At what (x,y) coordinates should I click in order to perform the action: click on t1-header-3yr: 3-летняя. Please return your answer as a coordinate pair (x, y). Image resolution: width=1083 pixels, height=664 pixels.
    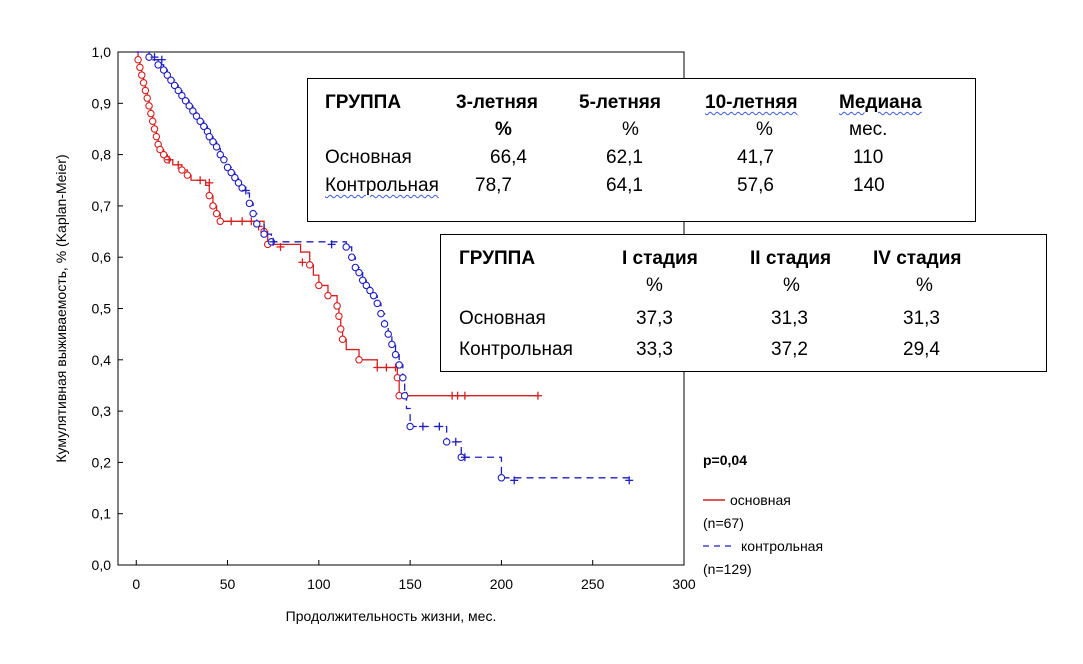
    Looking at the image, I should click on (497, 102).